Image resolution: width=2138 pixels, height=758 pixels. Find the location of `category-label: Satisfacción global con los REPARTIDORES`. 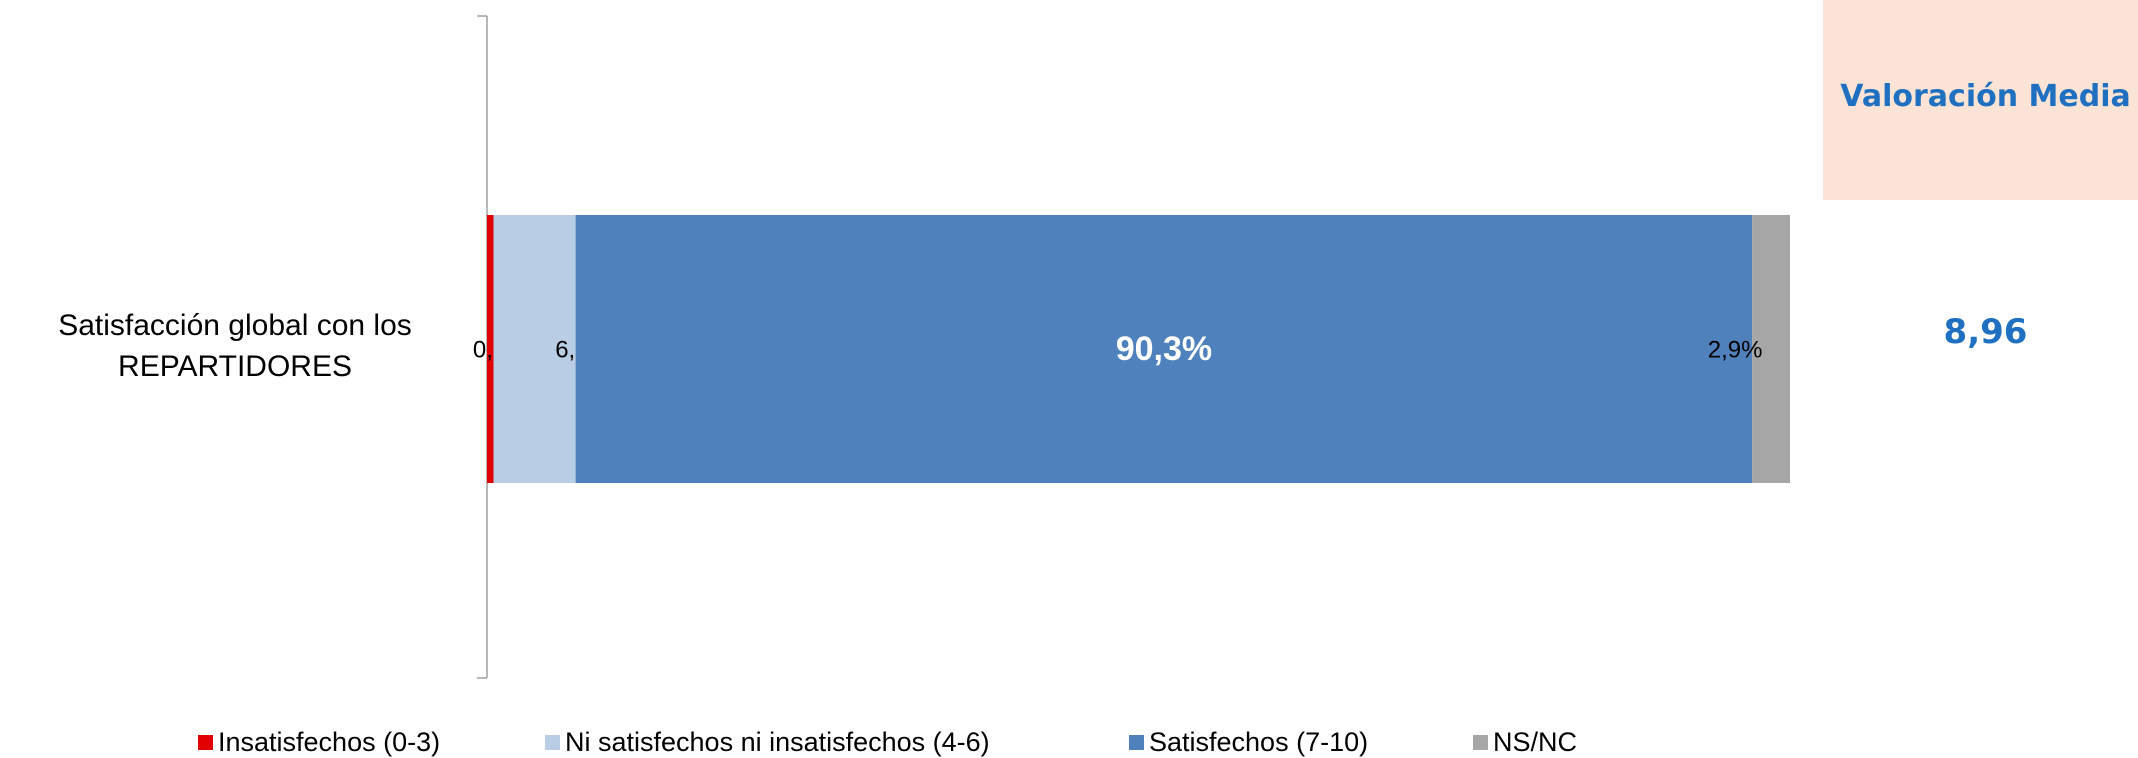

category-label: Satisfacción global con los REPARTIDORES is located at coordinates (235, 346).